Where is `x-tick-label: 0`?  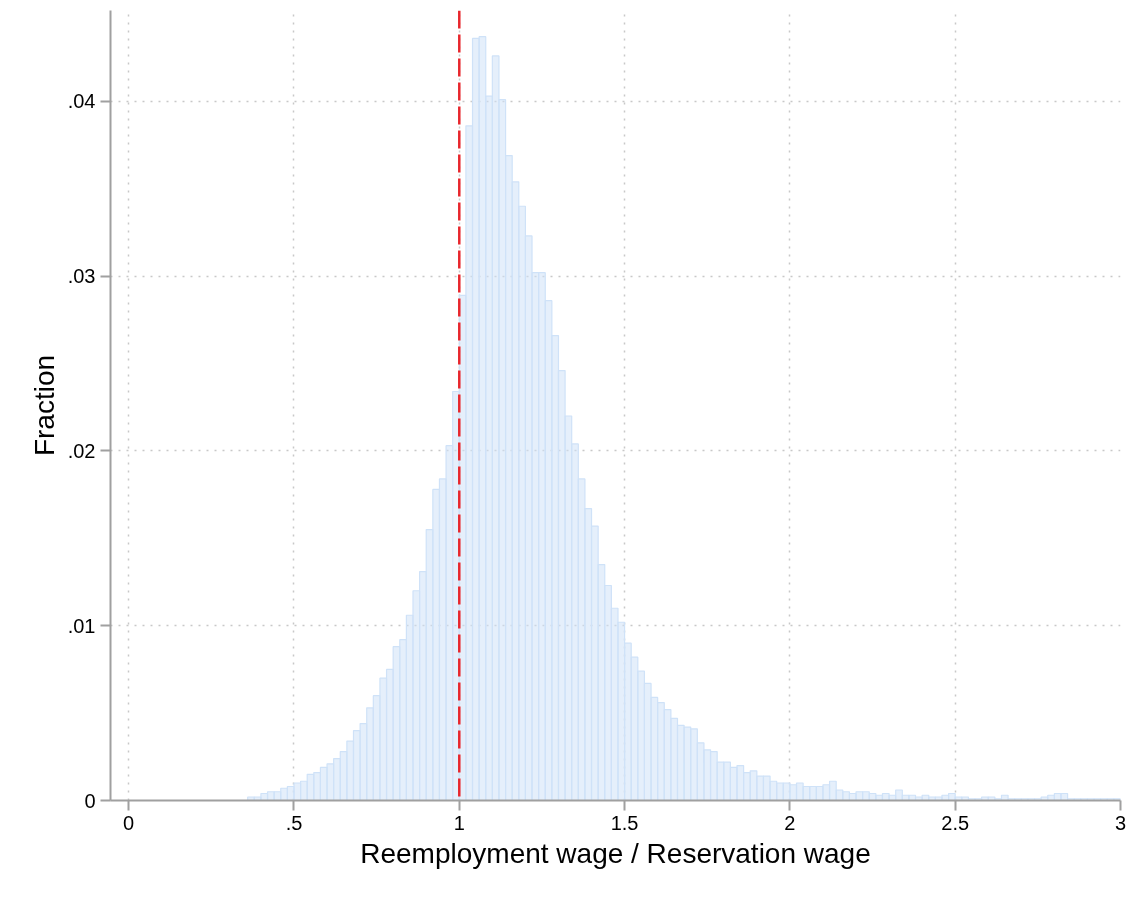 x-tick-label: 0 is located at coordinates (129, 822).